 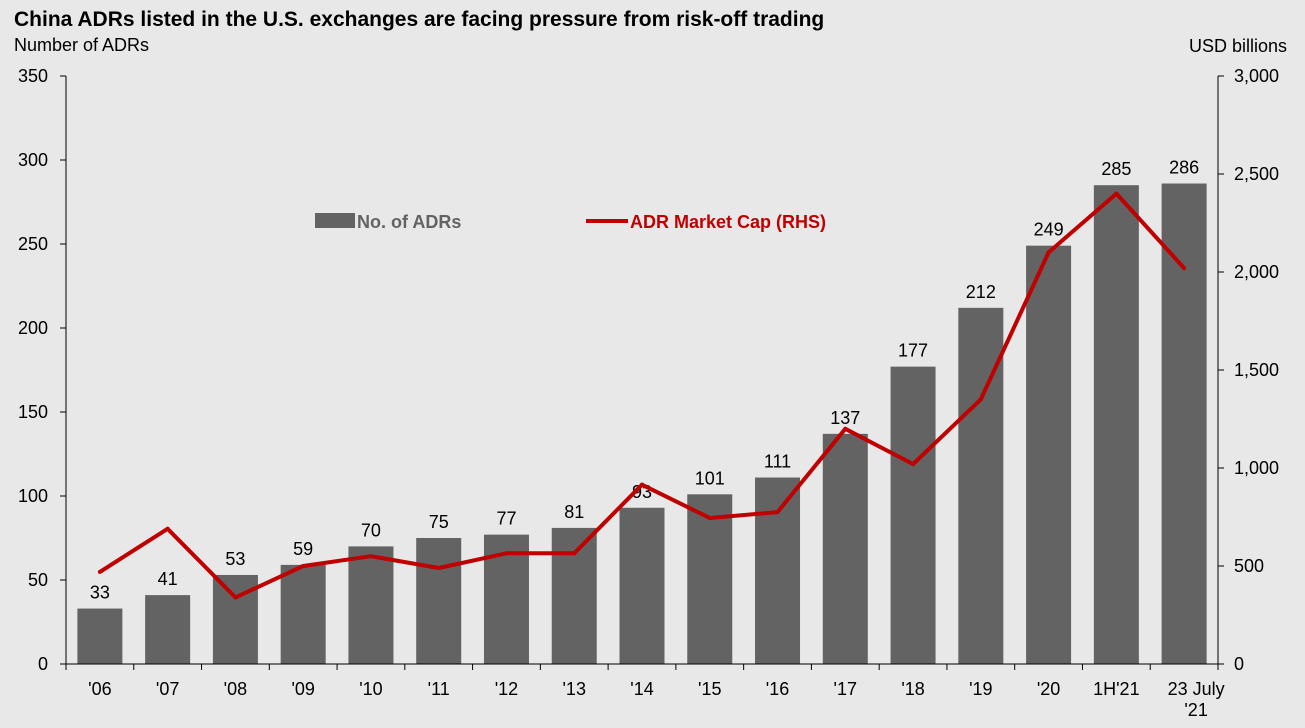 What do you see at coordinates (506, 689) in the screenshot?
I see `x-tick-label: '12` at bounding box center [506, 689].